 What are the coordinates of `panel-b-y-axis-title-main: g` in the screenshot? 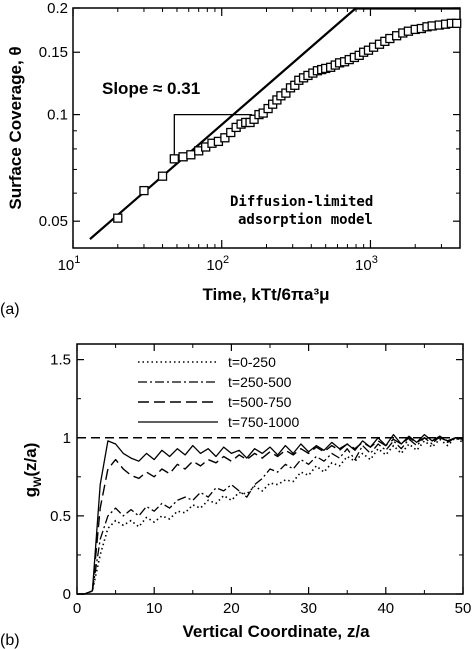 It's located at (30, 492).